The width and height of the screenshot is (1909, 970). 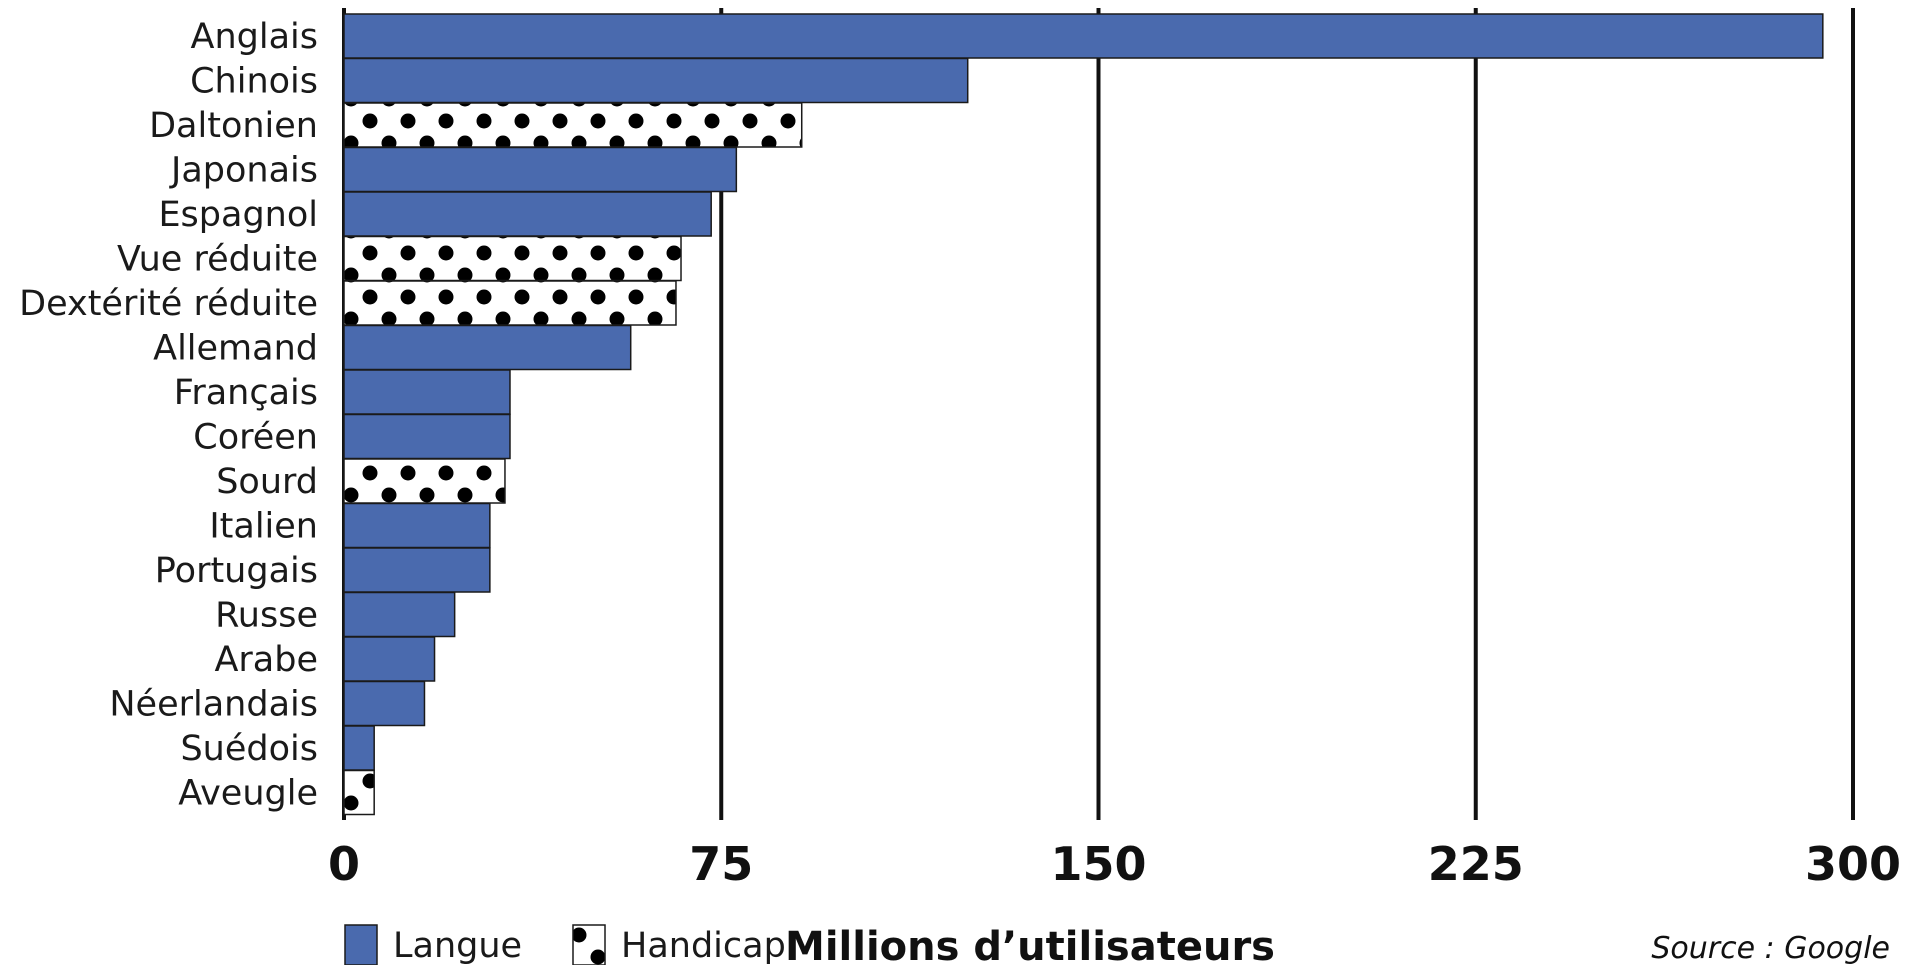 I want to click on category-label: Daltonien, so click(x=233, y=126).